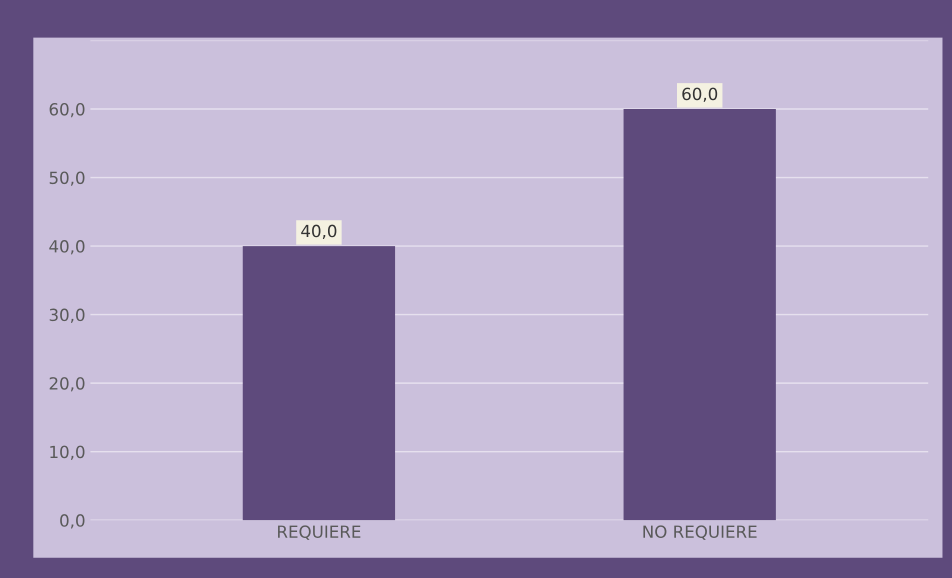 The image size is (952, 578). Describe the element at coordinates (67, 110) in the screenshot. I see `y-tick-label: 60,0` at that location.